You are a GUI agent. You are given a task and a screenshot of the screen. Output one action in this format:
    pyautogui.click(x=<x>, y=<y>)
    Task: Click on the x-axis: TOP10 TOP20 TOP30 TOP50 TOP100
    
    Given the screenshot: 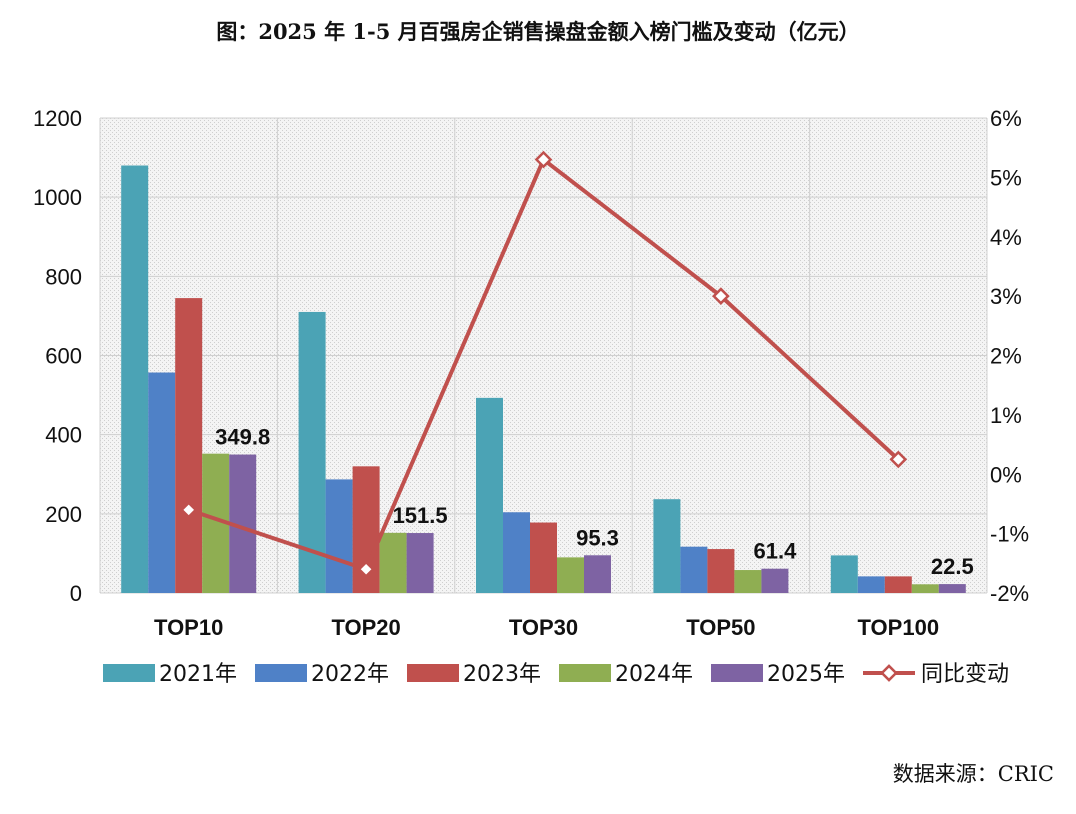 What is the action you would take?
    pyautogui.click(x=546, y=627)
    